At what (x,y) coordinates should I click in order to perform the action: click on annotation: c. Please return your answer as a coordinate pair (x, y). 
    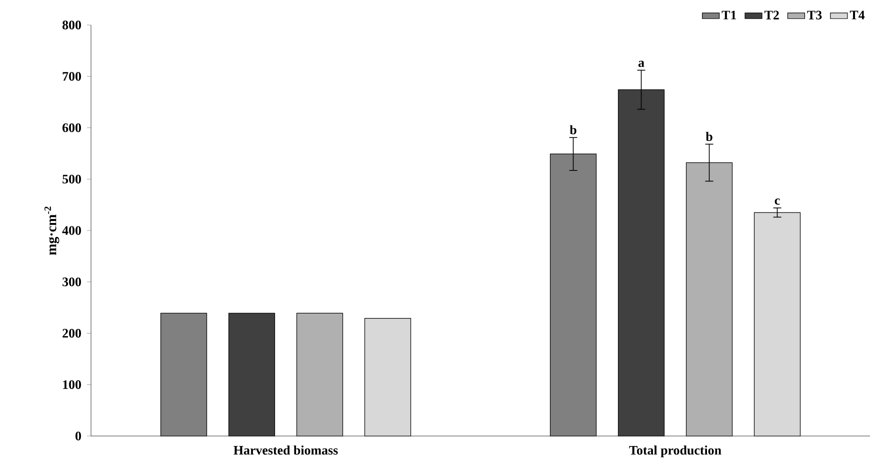
    Looking at the image, I should click on (777, 201).